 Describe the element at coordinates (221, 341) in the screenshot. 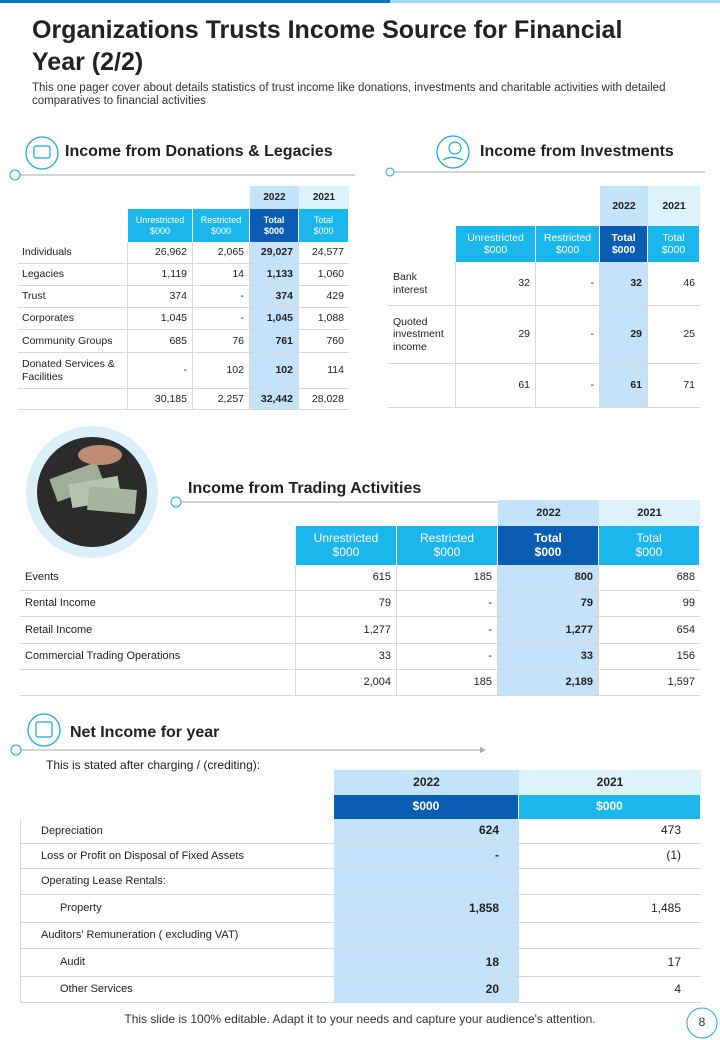

I see `table-cell: 76` at that location.